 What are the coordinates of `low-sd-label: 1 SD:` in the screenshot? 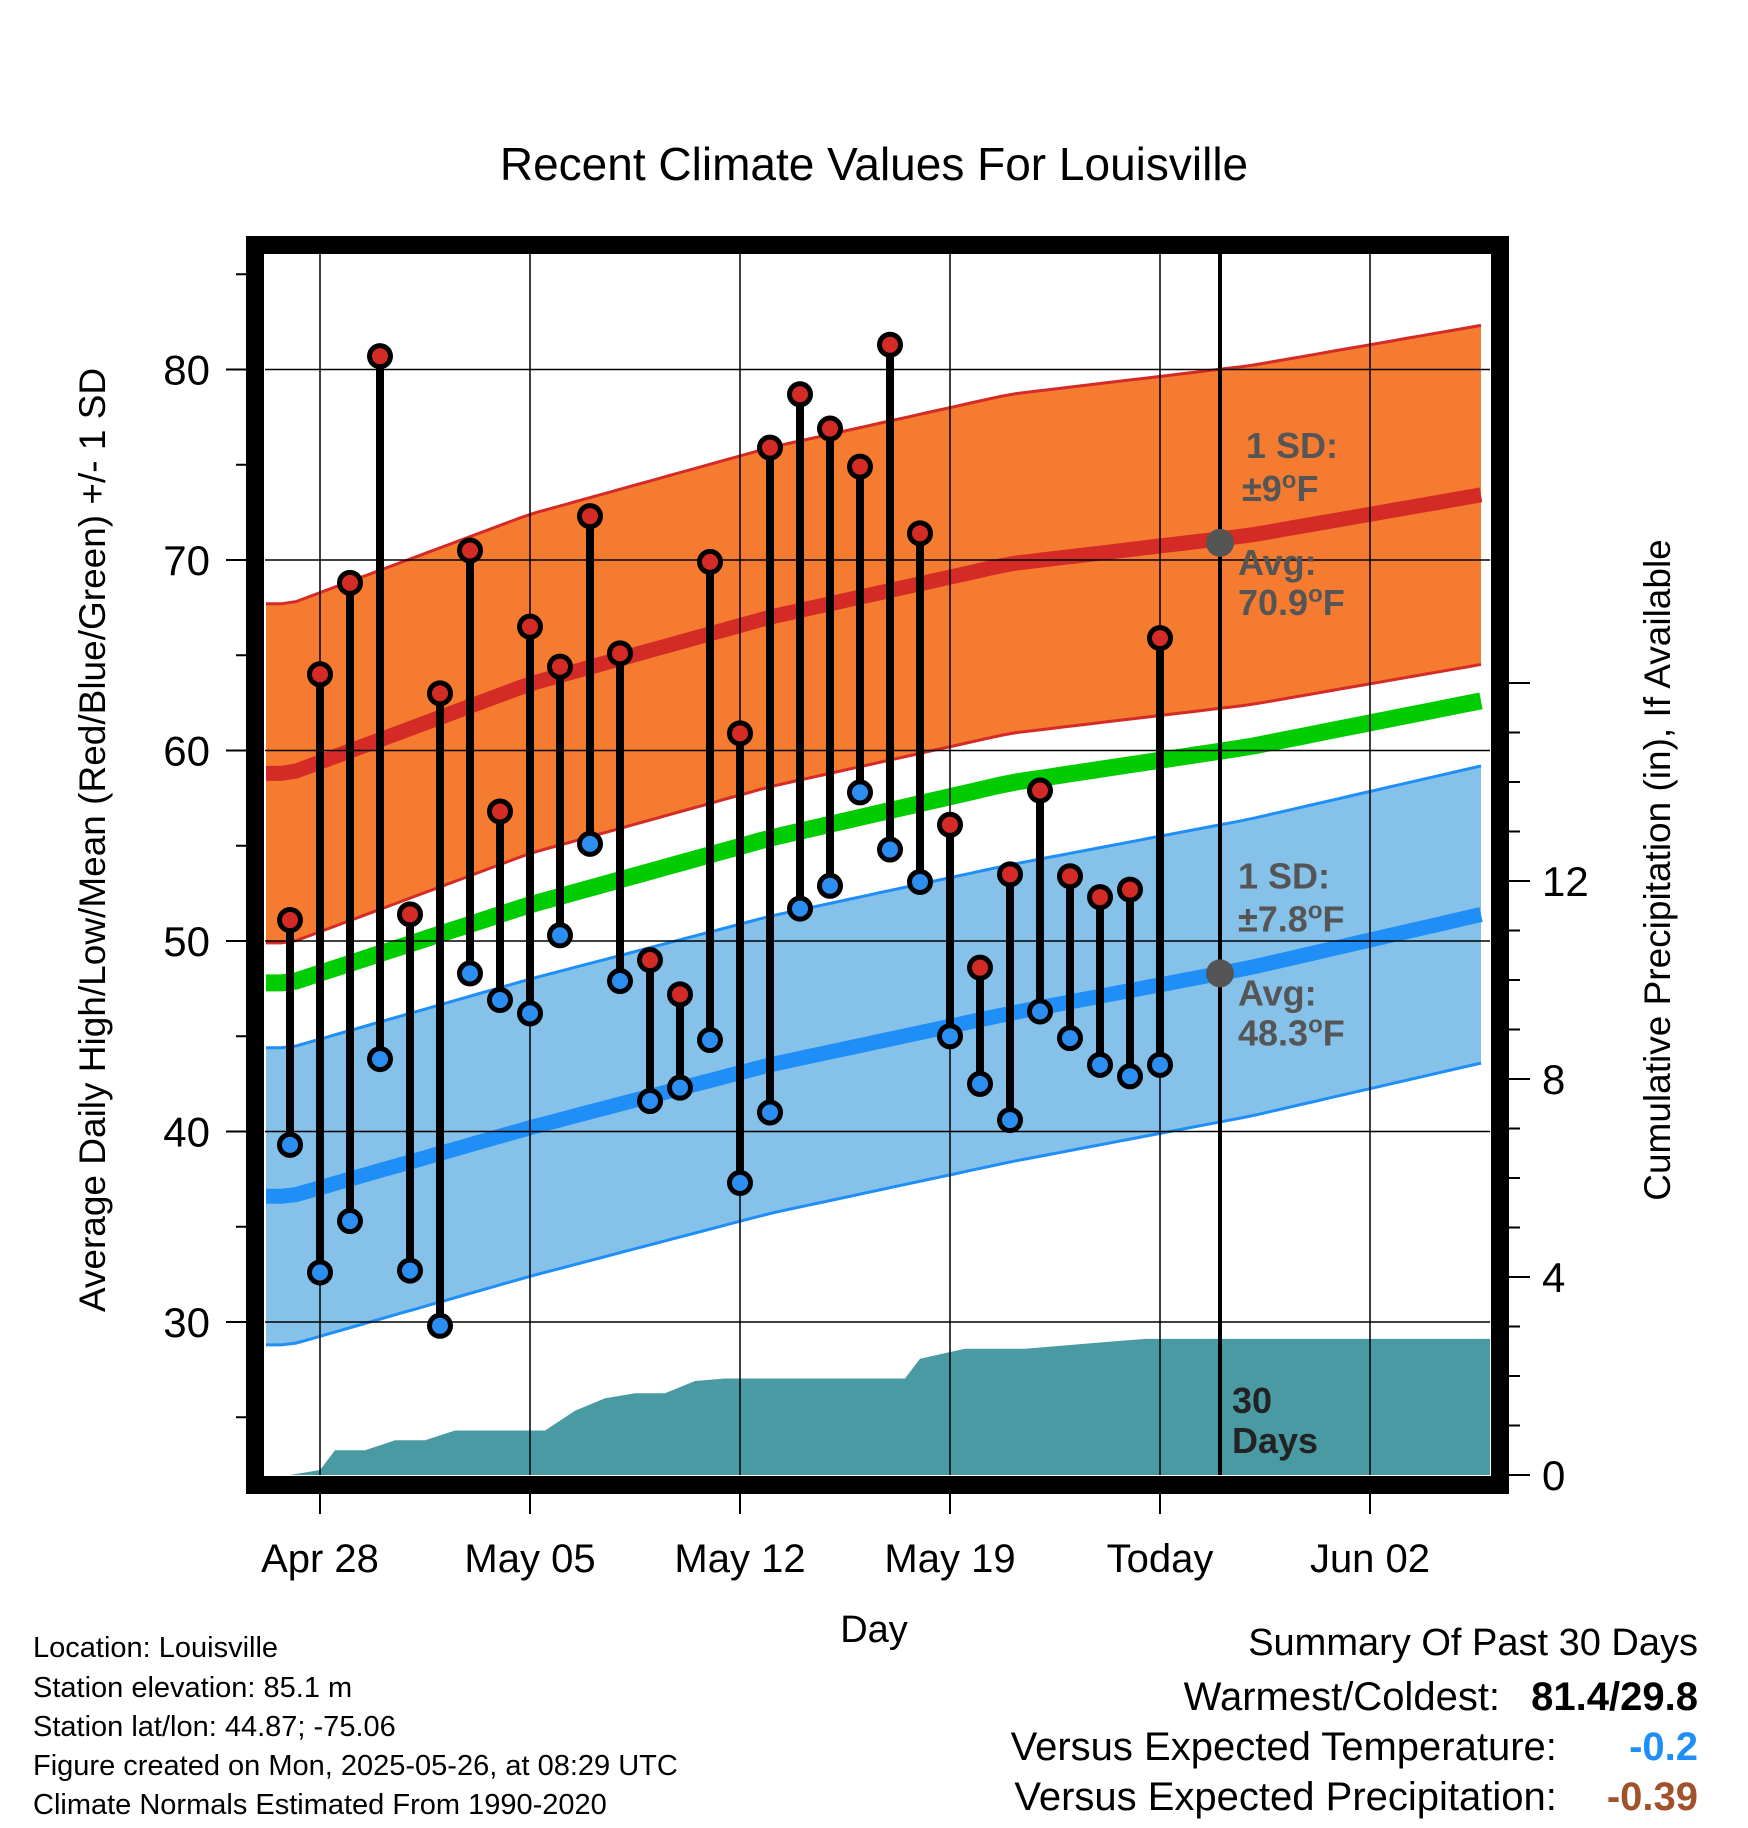 It's located at (1284, 875).